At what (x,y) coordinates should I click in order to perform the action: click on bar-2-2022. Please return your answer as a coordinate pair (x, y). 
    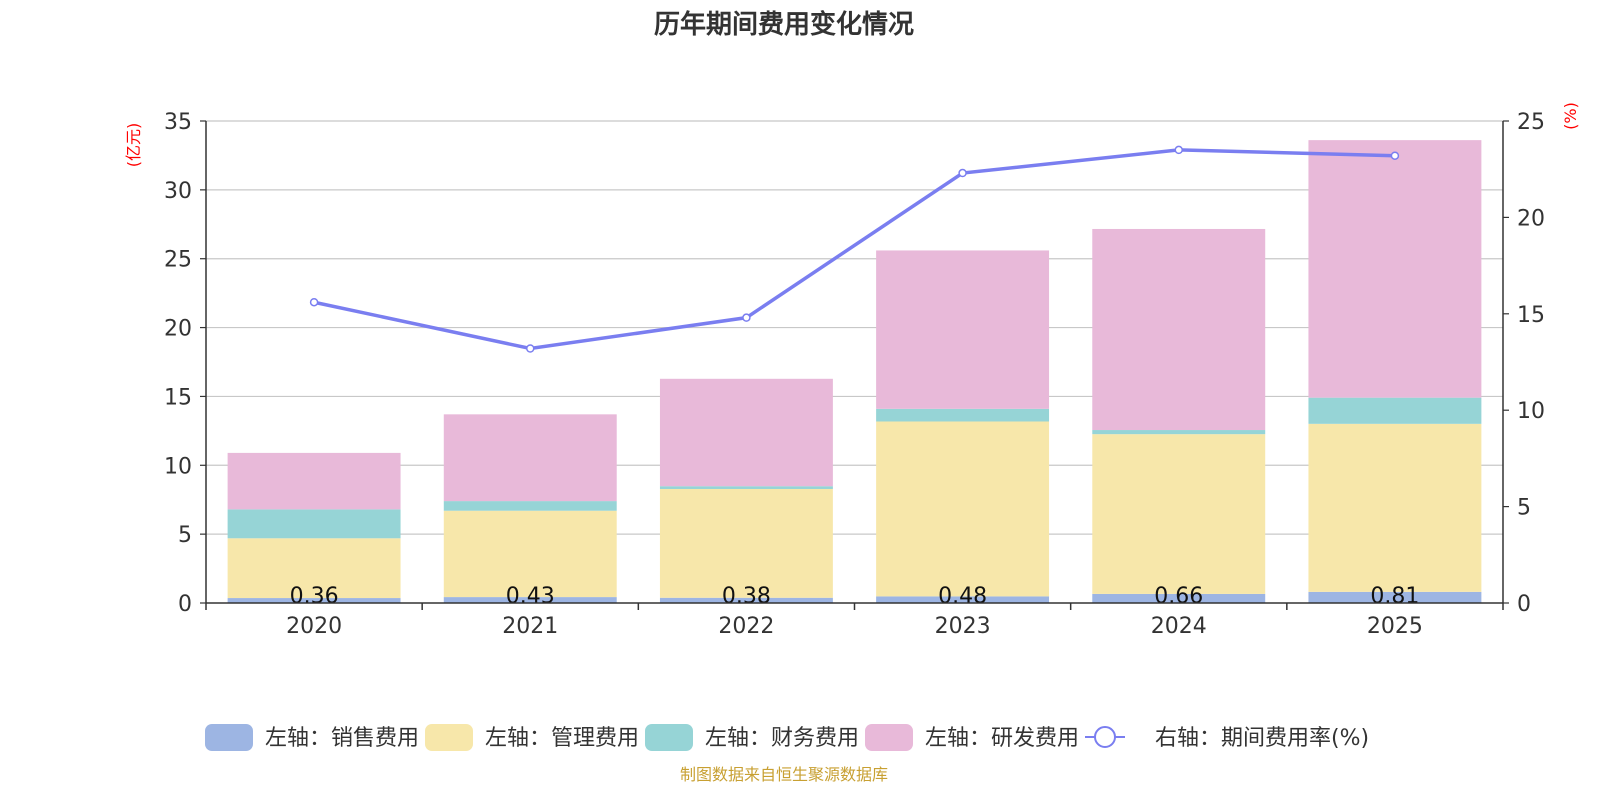
    Looking at the image, I should click on (746, 543).